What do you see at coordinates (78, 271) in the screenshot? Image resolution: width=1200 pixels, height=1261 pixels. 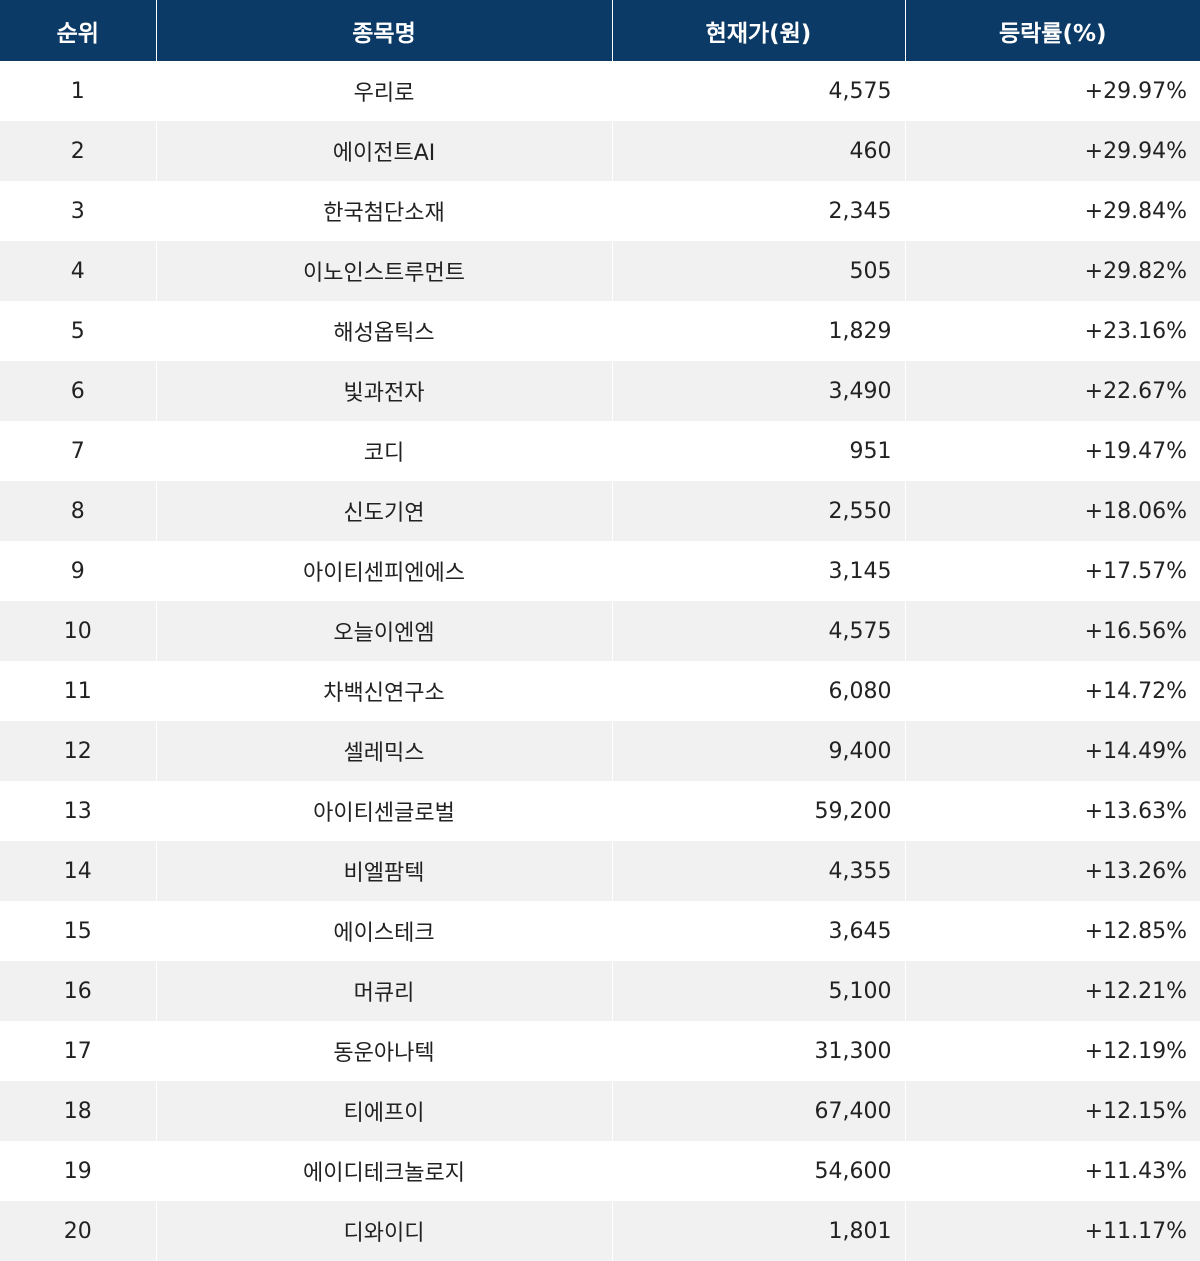 I see `rank-cell: 4` at bounding box center [78, 271].